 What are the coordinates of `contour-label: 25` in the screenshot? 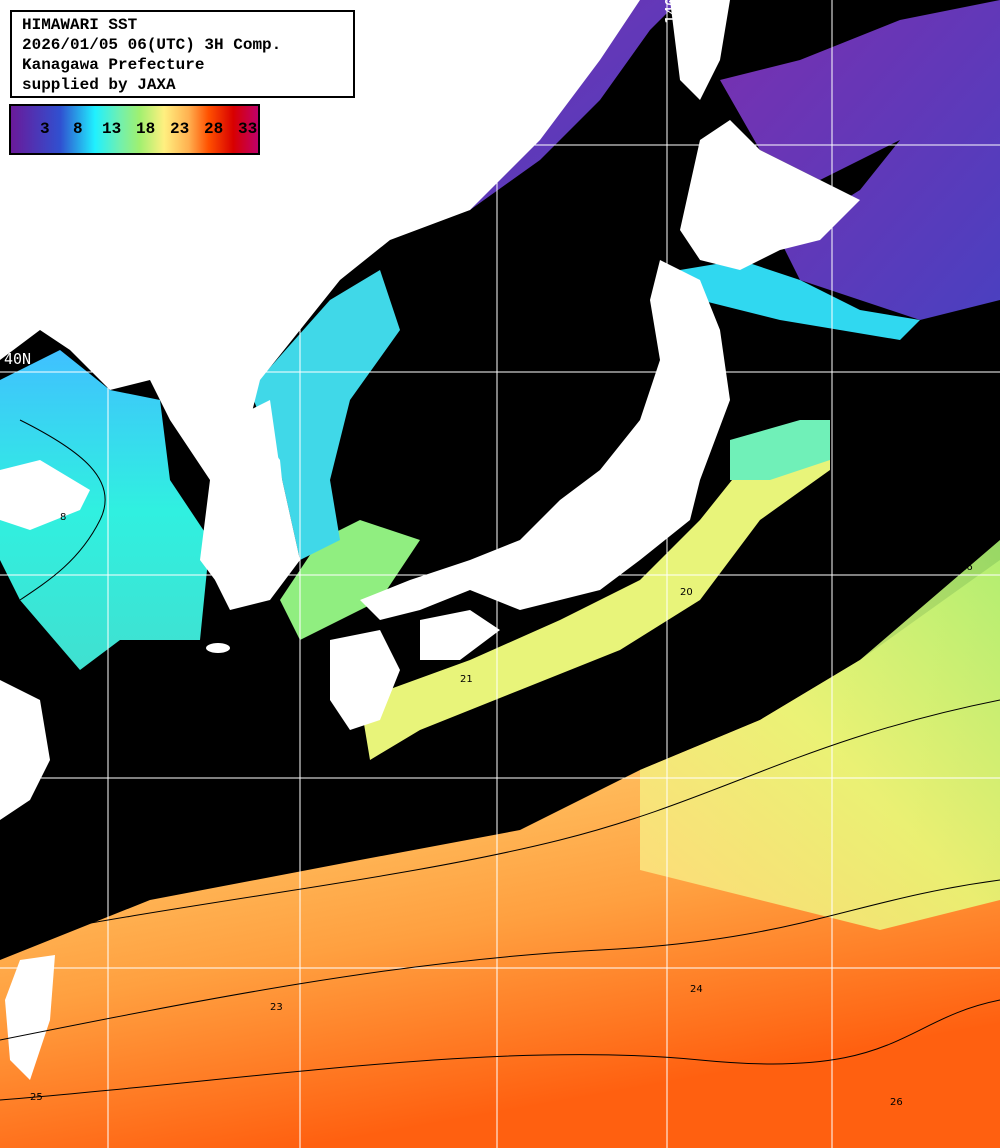 It's located at (36, 1097).